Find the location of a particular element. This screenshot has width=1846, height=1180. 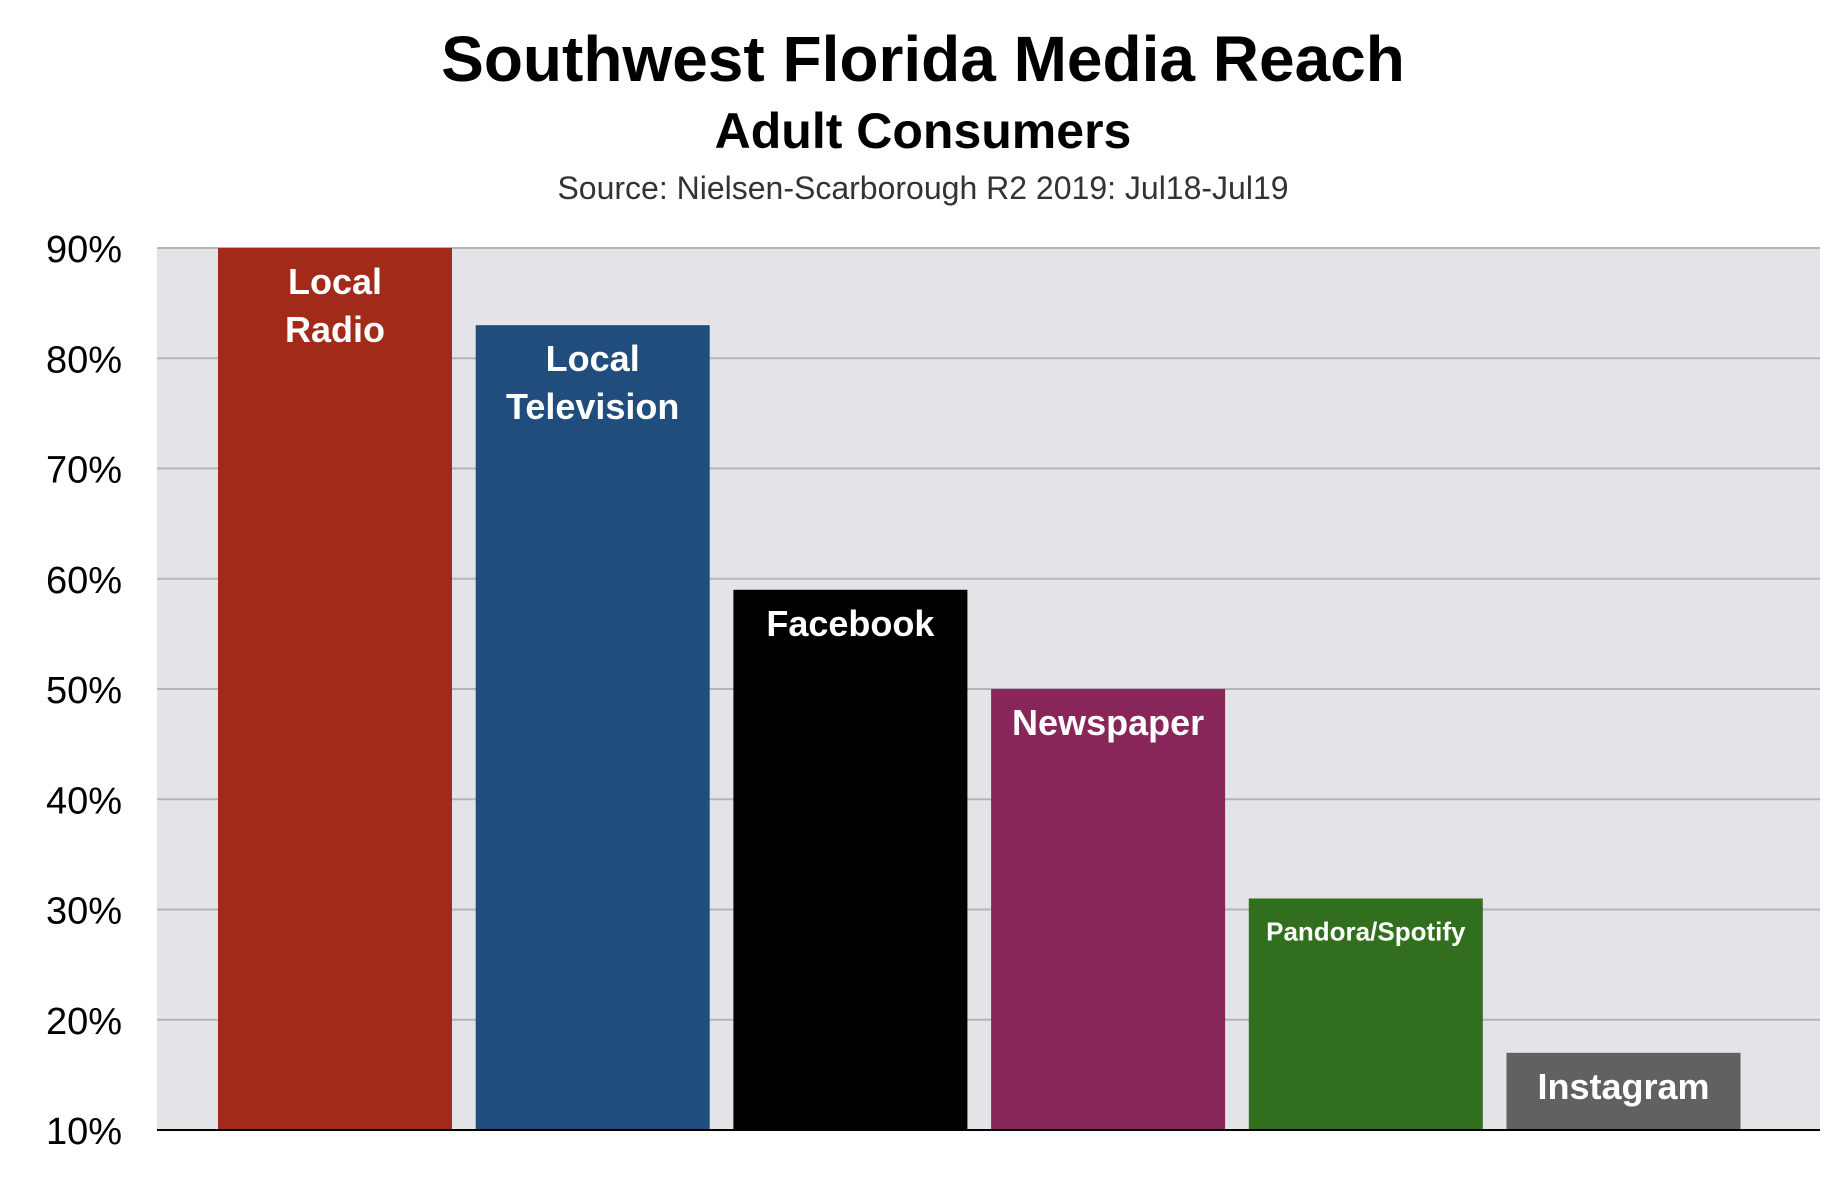

bar-label: Pandora/Spotify is located at coordinates (1366, 931).